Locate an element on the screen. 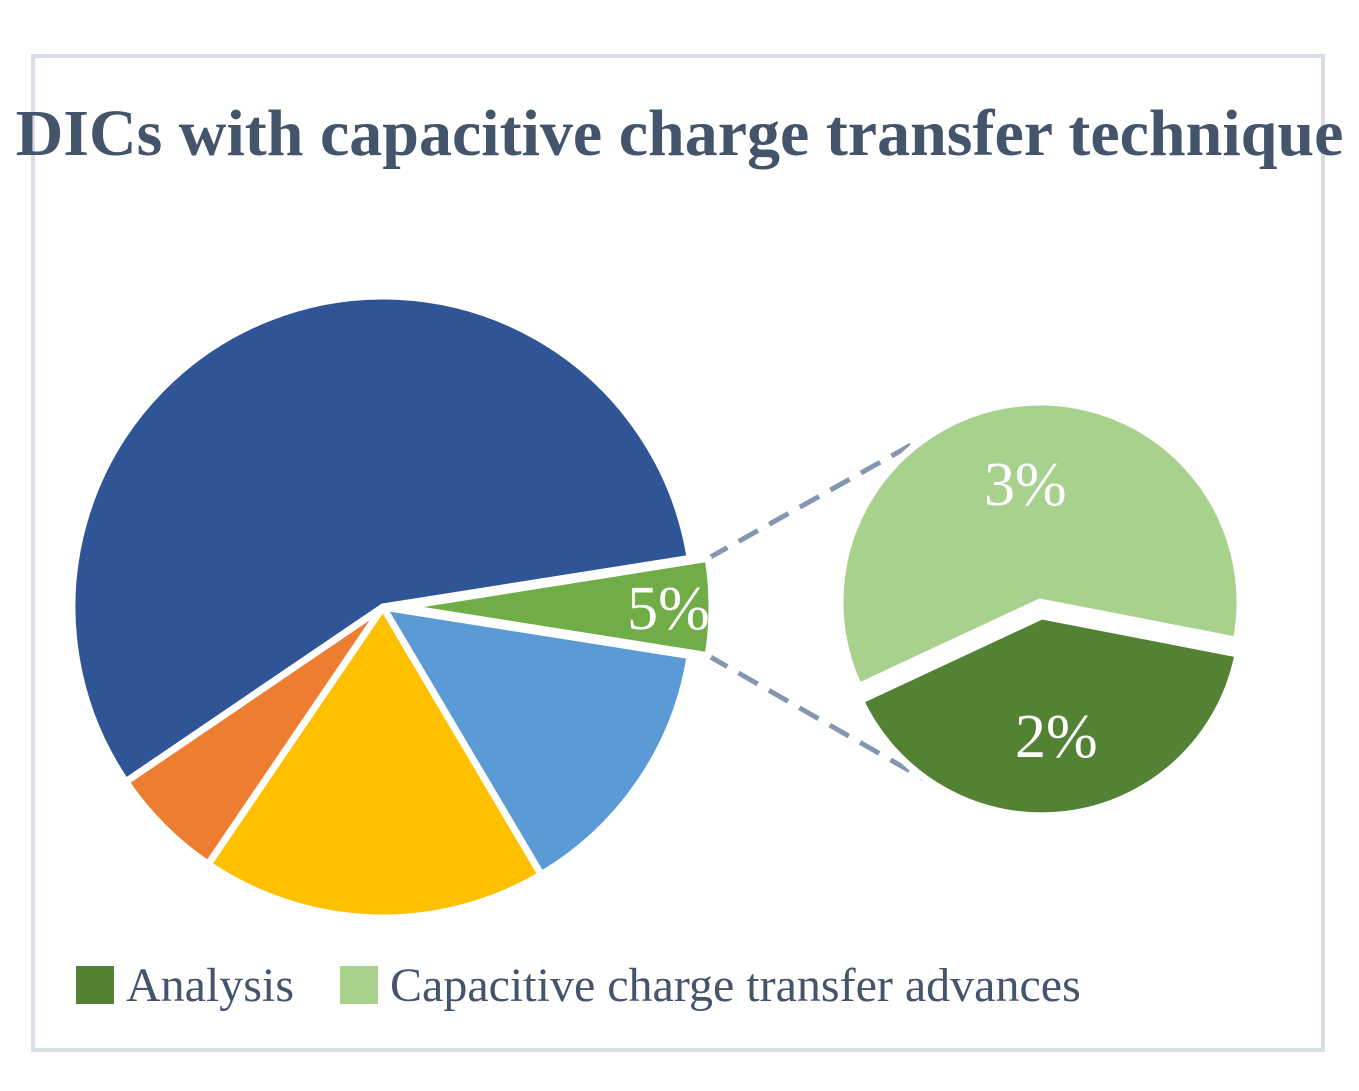  sub-pie-data-label-0: 3% is located at coordinates (1025, 485).